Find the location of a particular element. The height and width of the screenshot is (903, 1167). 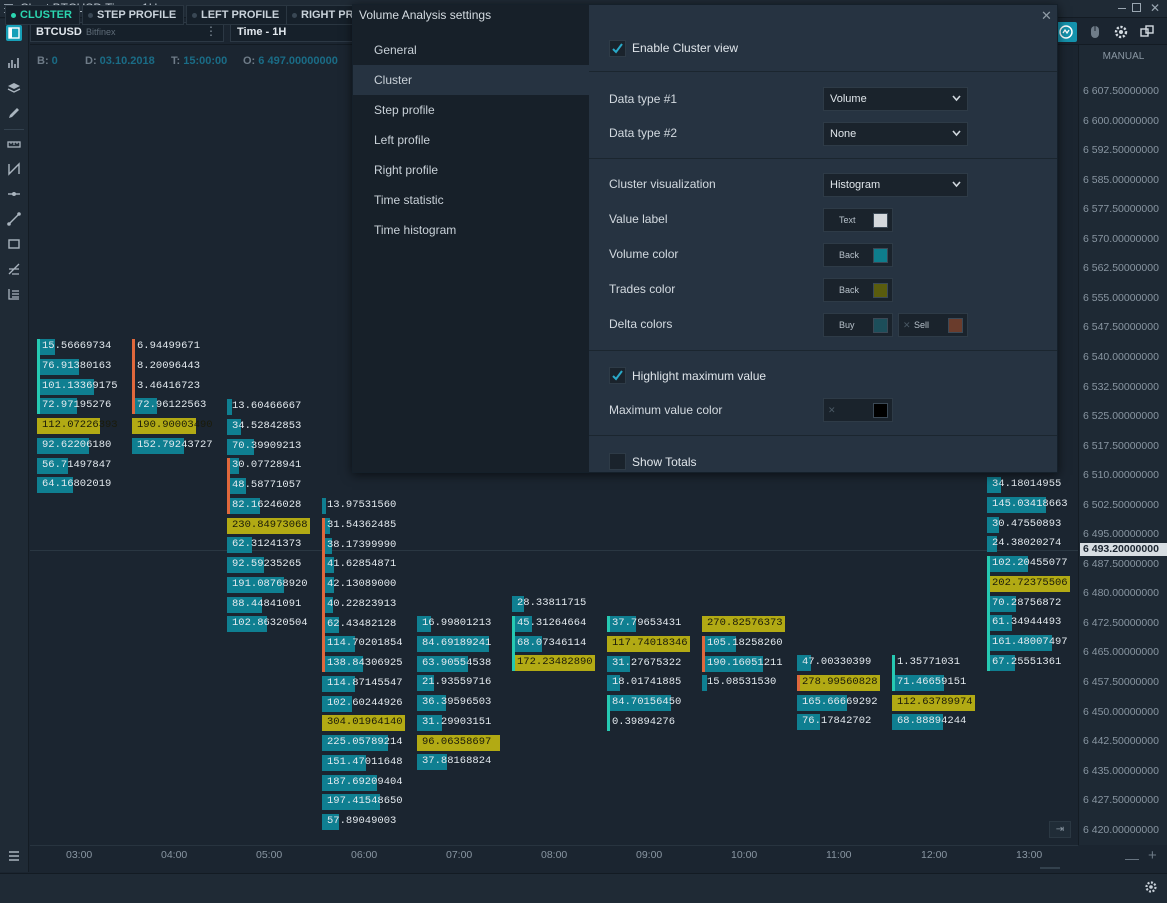

highlight-max-checkbox is located at coordinates (617, 375).